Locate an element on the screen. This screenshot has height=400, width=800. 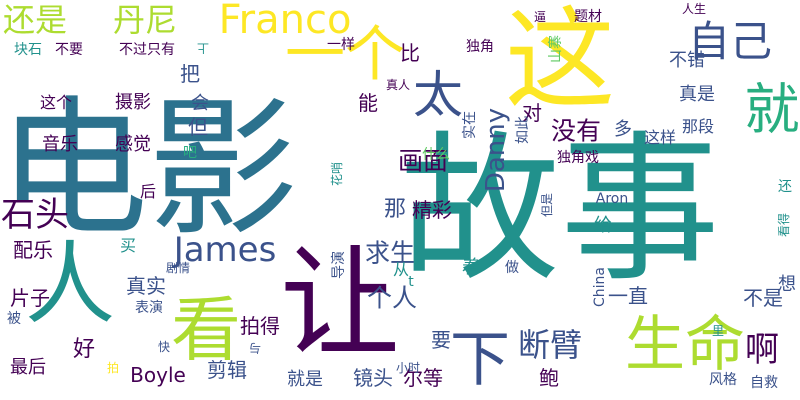
cloud-word: 能 is located at coordinates (368, 103).